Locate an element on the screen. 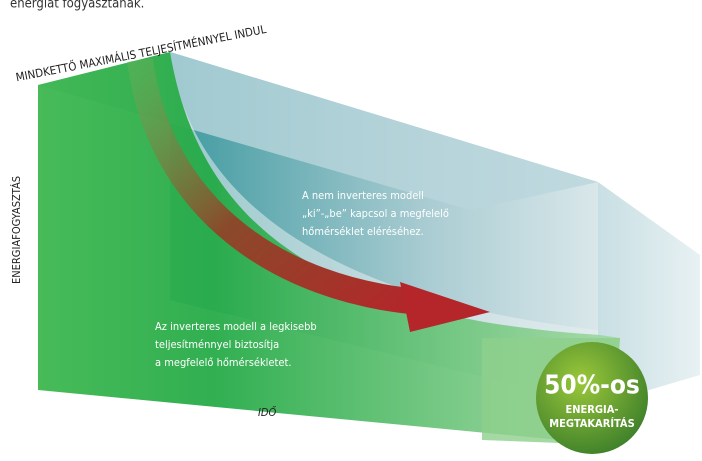 This screenshot has height=461, width=702. note-text: A nem inverteres modell is located at coordinates (363, 195).